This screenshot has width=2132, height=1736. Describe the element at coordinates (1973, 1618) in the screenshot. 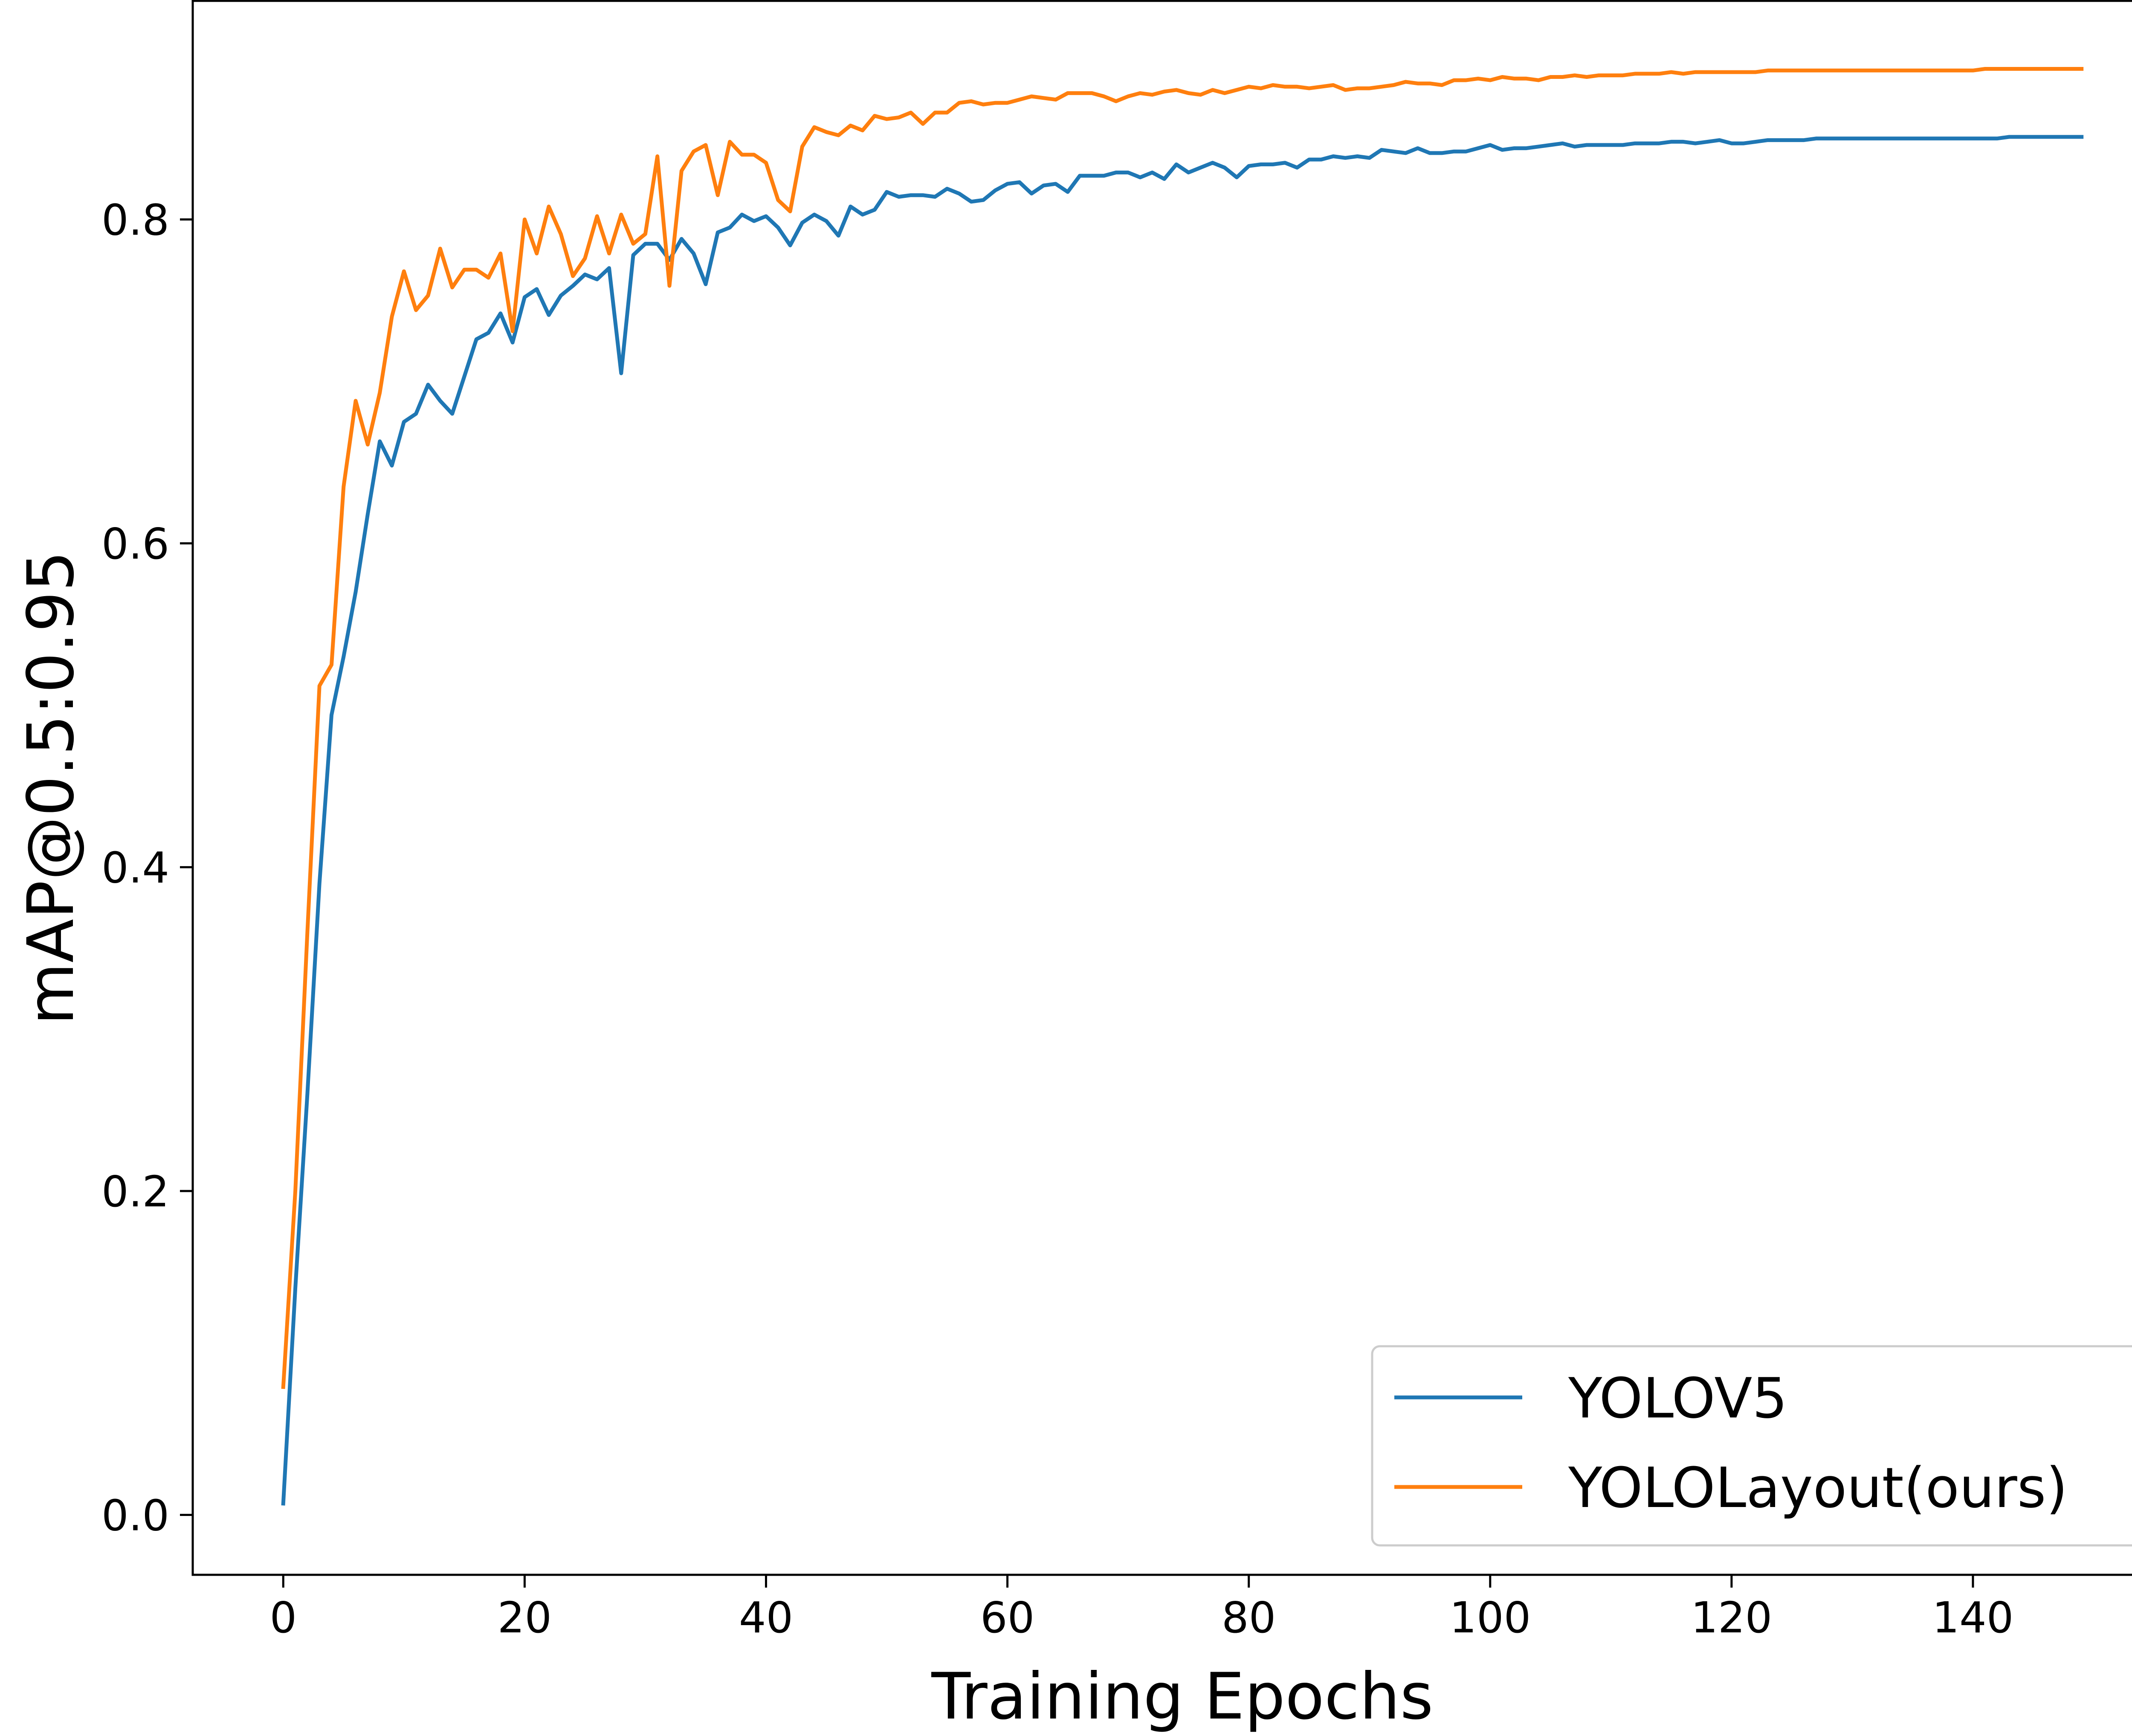

I see `x-tick-label: 140` at that location.